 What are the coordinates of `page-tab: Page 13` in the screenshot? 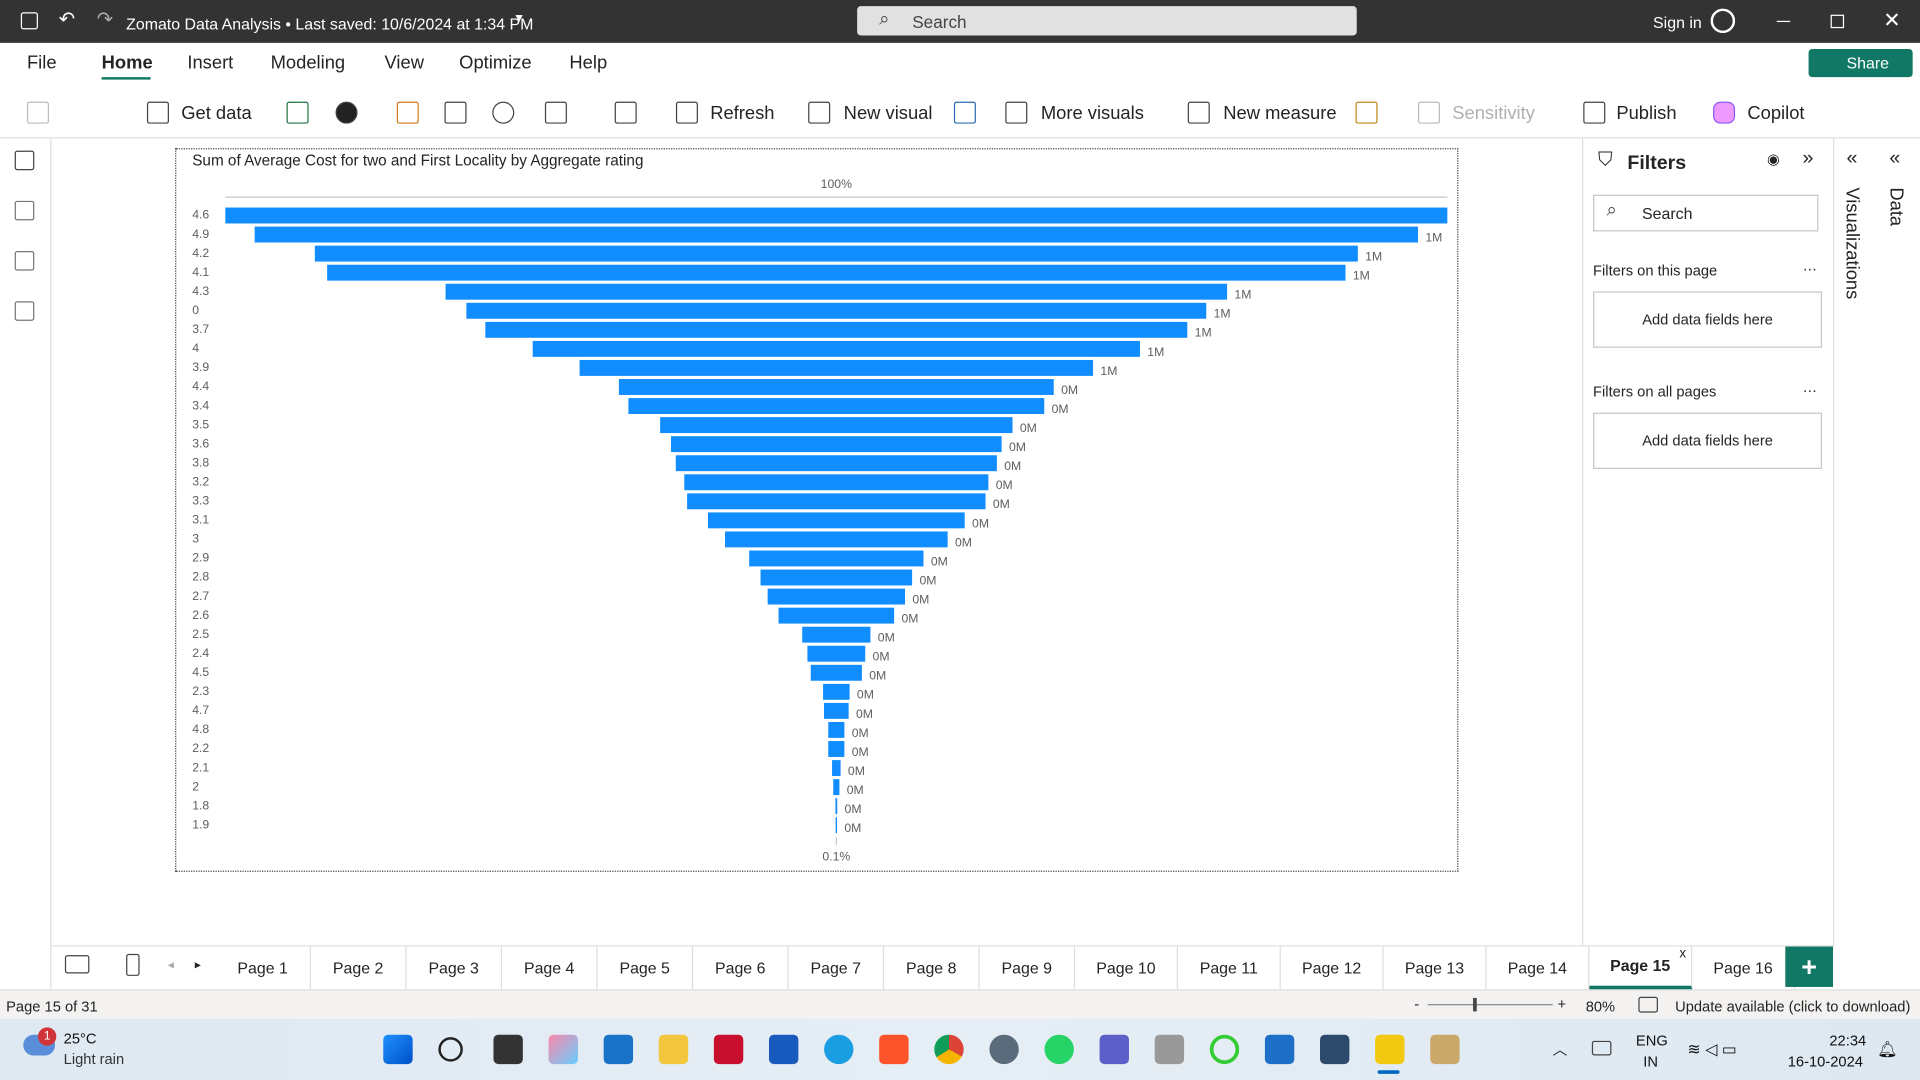 It's located at (1435, 967).